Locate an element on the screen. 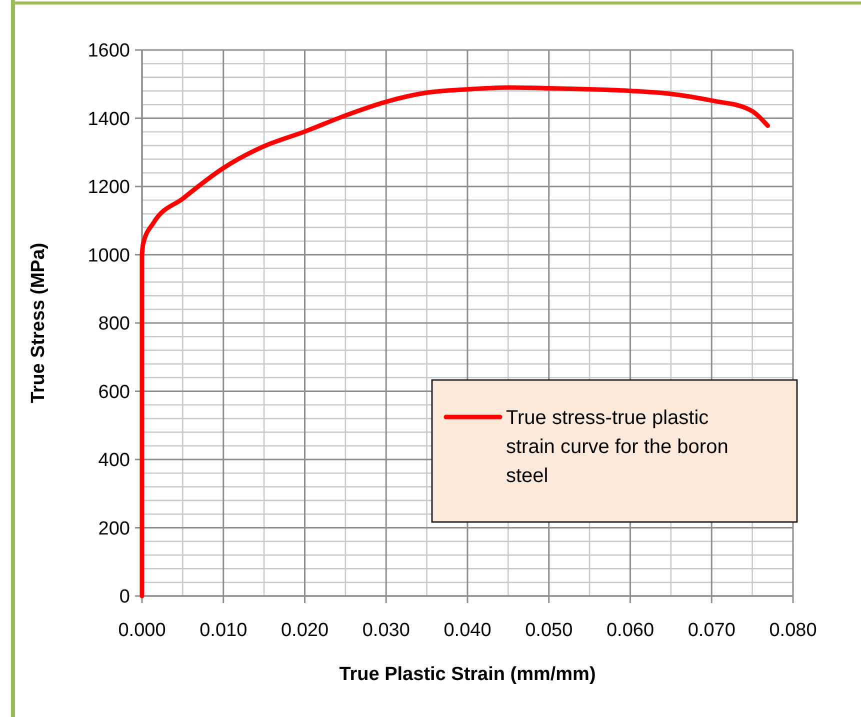 This screenshot has height=717, width=861. x-tick-label: 0.000 is located at coordinates (142, 630).